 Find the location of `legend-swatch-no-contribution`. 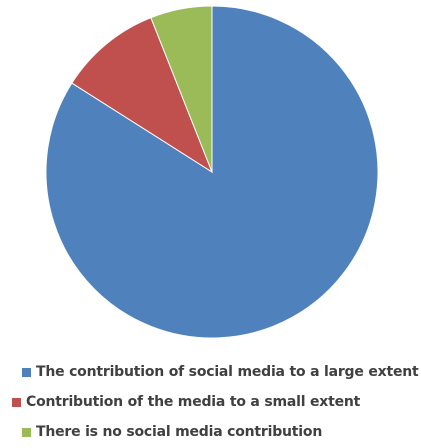

legend-swatch-no-contribution is located at coordinates (26, 432).